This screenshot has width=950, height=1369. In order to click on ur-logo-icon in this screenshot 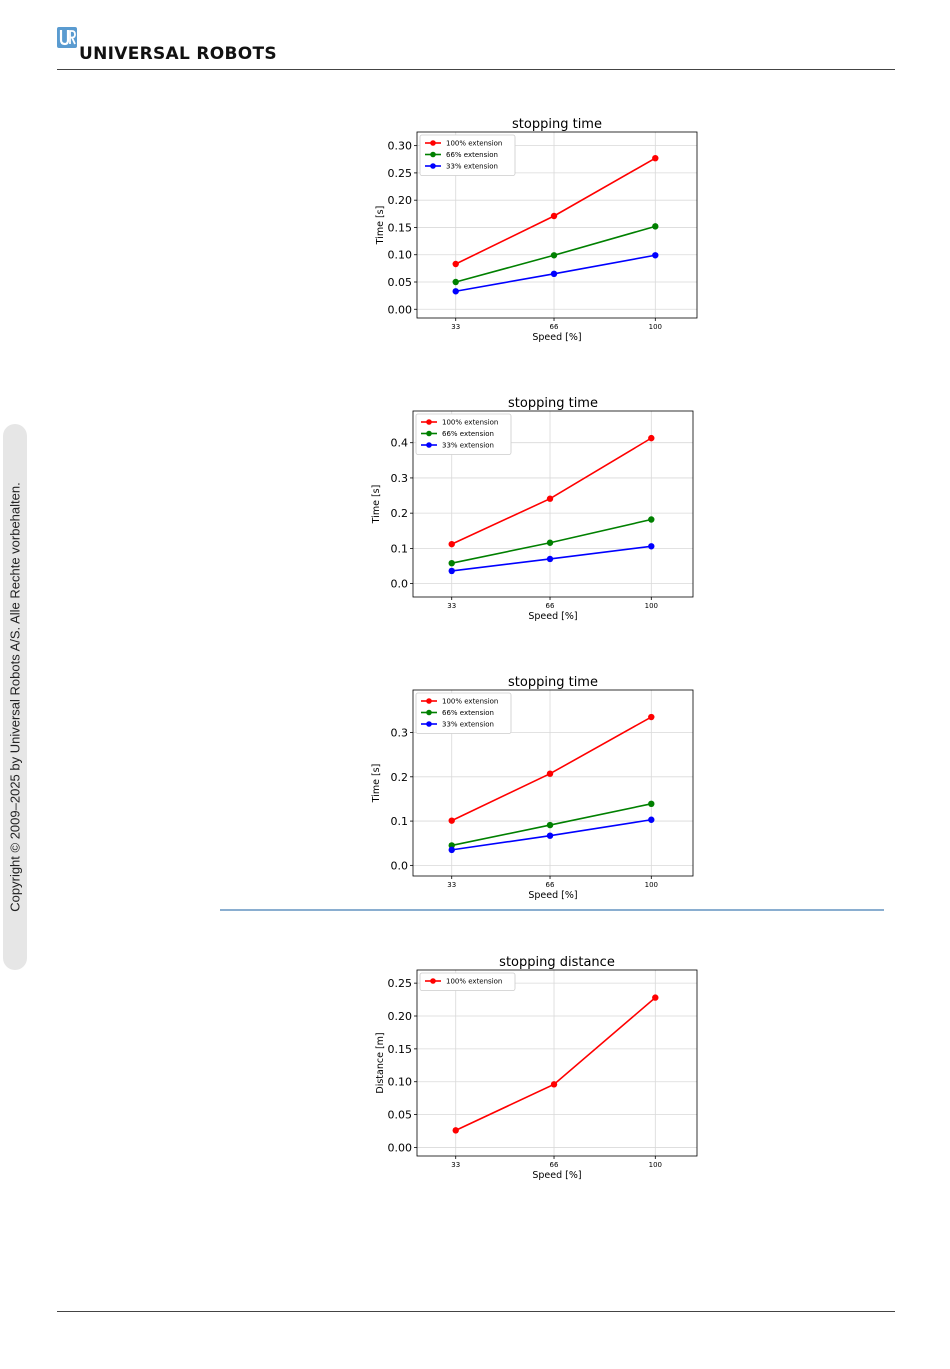, I will do `click(67, 37)`.